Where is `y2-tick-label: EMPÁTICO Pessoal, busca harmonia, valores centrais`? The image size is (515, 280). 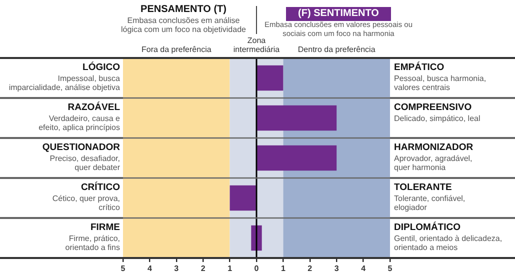 y2-tick-label: EMPÁTICO Pessoal, busca harmonia, valores centrais is located at coordinates (440, 77).